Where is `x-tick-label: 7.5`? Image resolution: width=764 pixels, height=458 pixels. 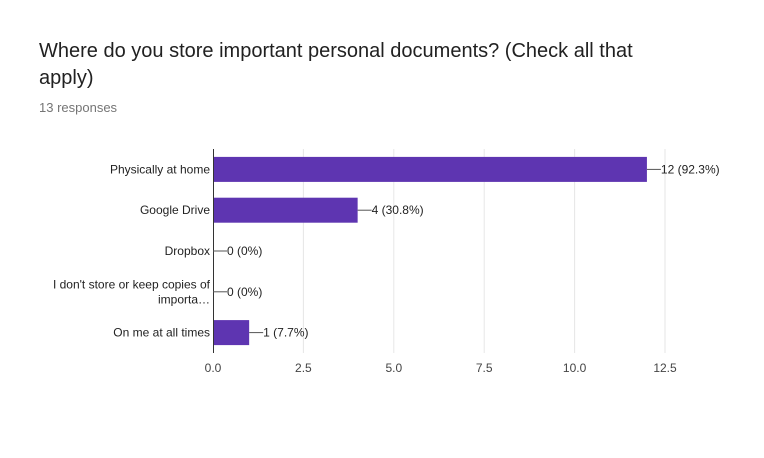
x-tick-label: 7.5 is located at coordinates (484, 368).